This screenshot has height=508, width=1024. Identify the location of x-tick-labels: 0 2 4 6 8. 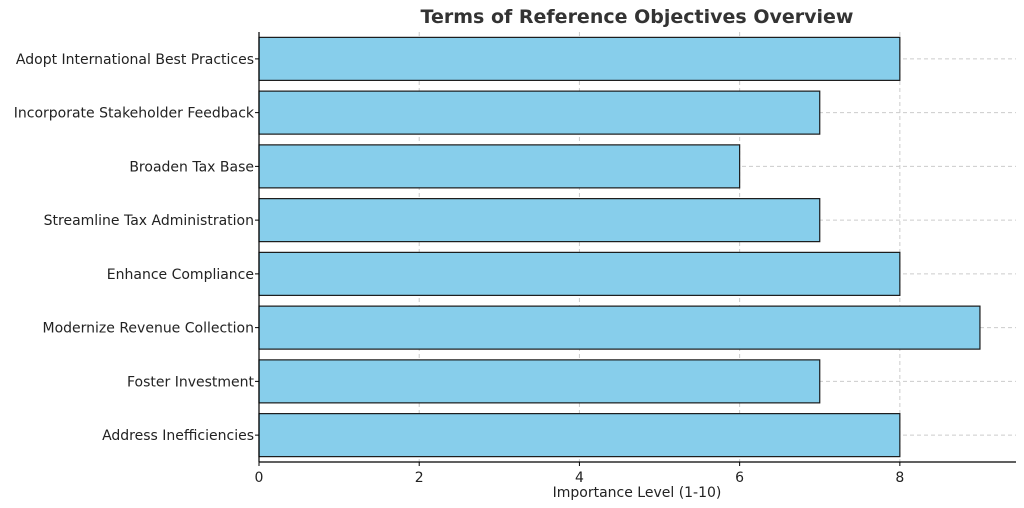
(580, 478).